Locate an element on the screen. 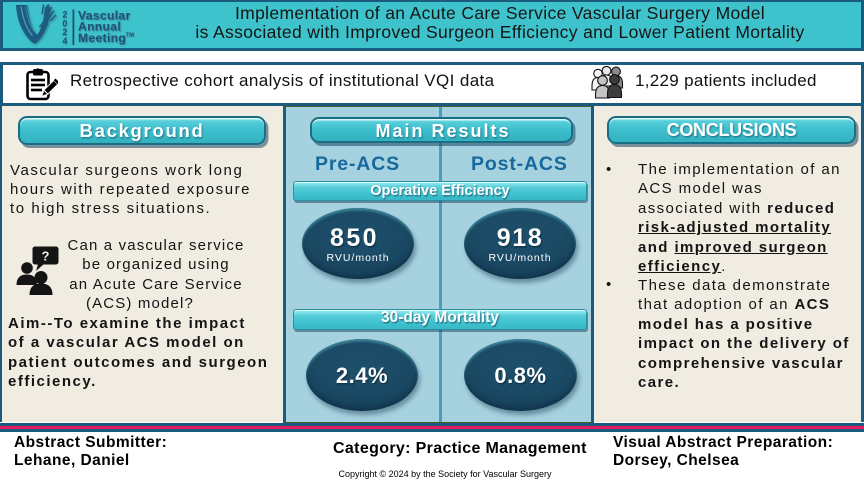 This screenshot has width=864, height=480. svg-text: TM is located at coordinates (130, 36).